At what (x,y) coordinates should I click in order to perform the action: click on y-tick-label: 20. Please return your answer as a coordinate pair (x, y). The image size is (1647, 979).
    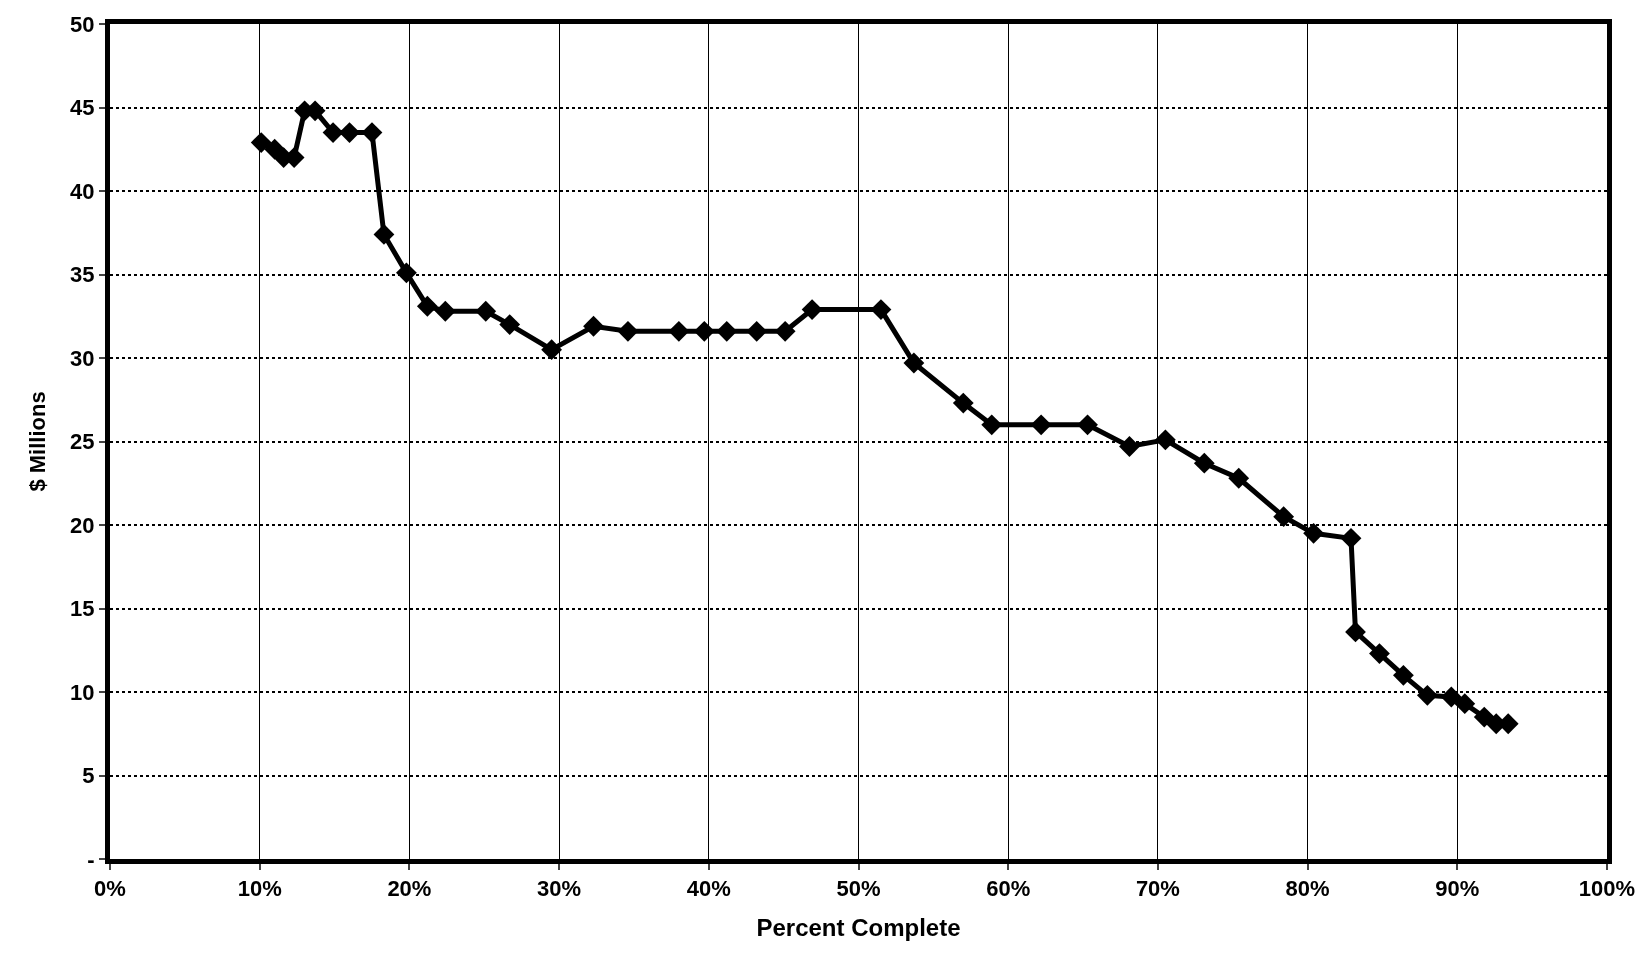
    Looking at the image, I should click on (82, 525).